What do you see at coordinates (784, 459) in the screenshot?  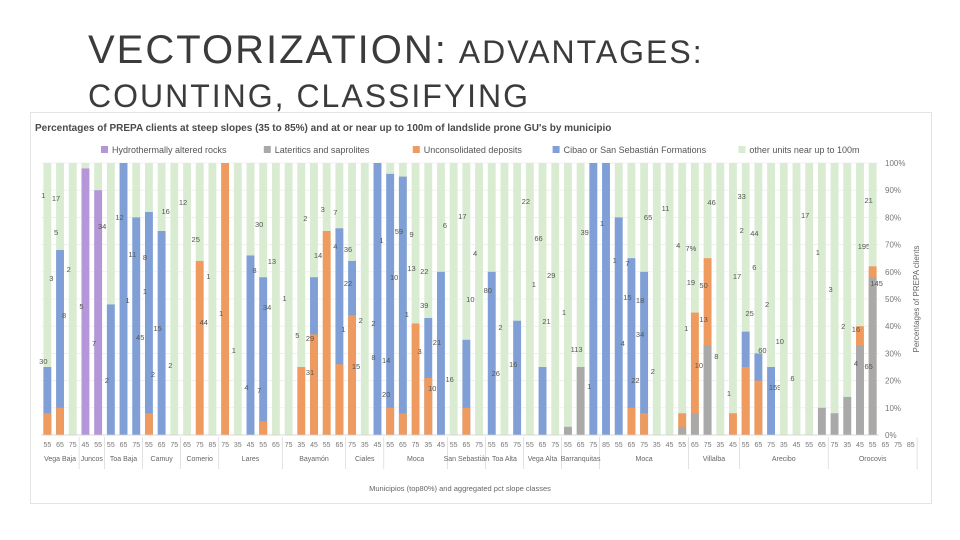 I see `group-label: Arecibo` at bounding box center [784, 459].